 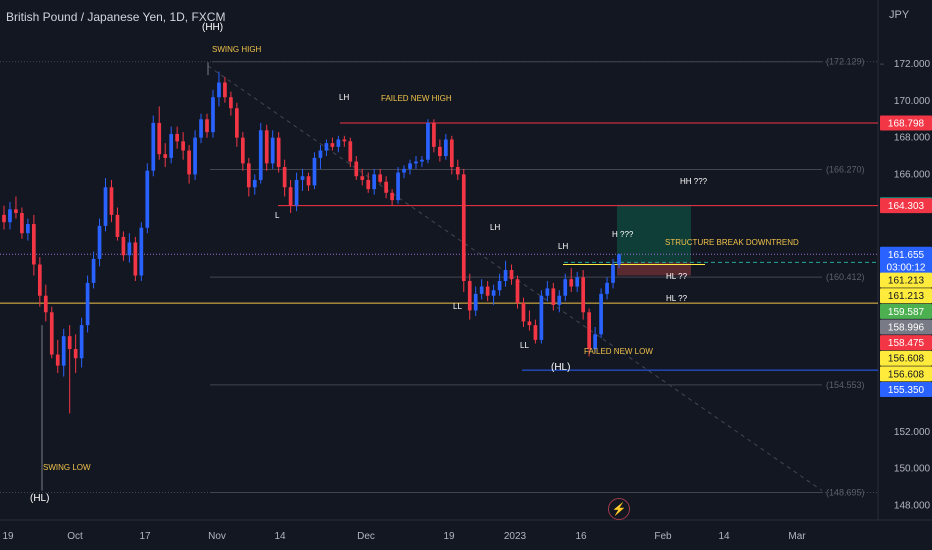 What do you see at coordinates (912, 469) in the screenshot?
I see `y-tick-label: 150.000` at bounding box center [912, 469].